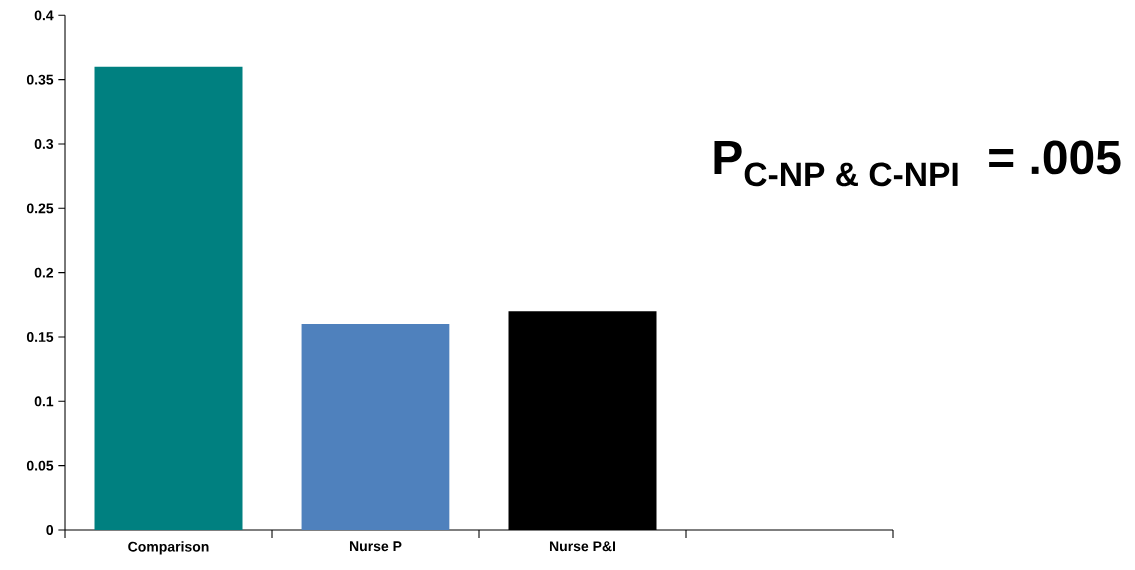 This screenshot has width=1135, height=570. What do you see at coordinates (44, 144) in the screenshot?
I see `y-tick-label: 0.3` at bounding box center [44, 144].